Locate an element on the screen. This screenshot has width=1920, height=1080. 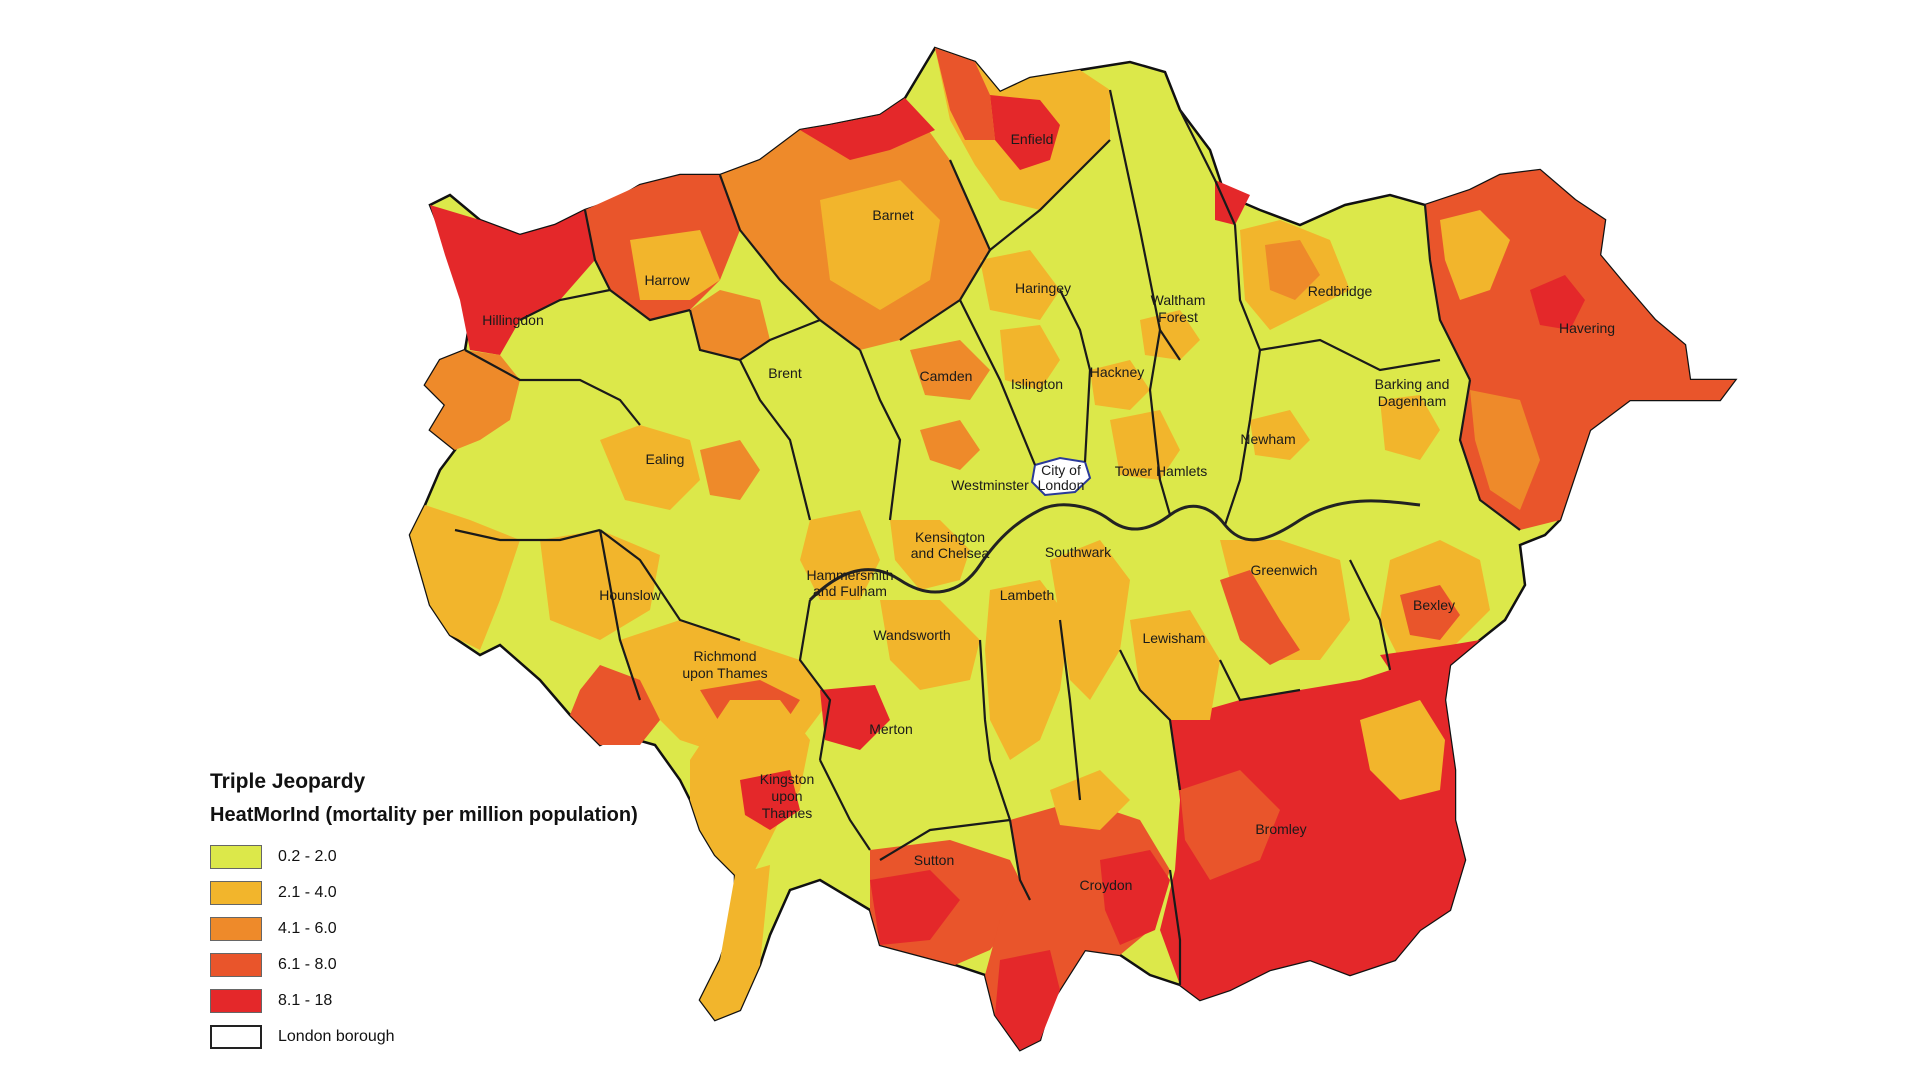
label-islington: Islington is located at coordinates (1037, 384).